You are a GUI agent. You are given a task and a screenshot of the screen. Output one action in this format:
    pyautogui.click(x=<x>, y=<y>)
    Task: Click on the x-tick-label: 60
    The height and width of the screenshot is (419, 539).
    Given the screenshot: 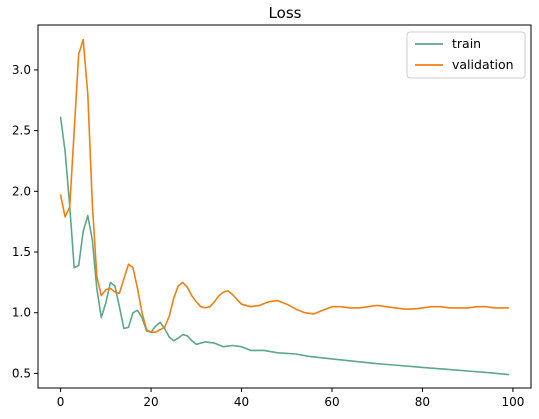 What is the action you would take?
    pyautogui.click(x=331, y=402)
    